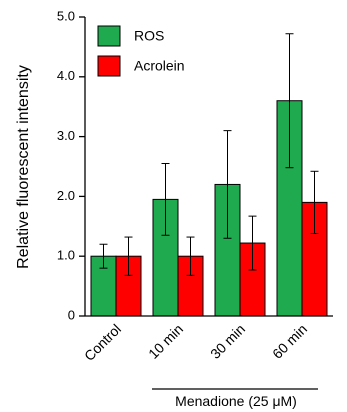  What do you see at coordinates (109, 66) in the screenshot?
I see `legend-swatch-acrolein` at bounding box center [109, 66].